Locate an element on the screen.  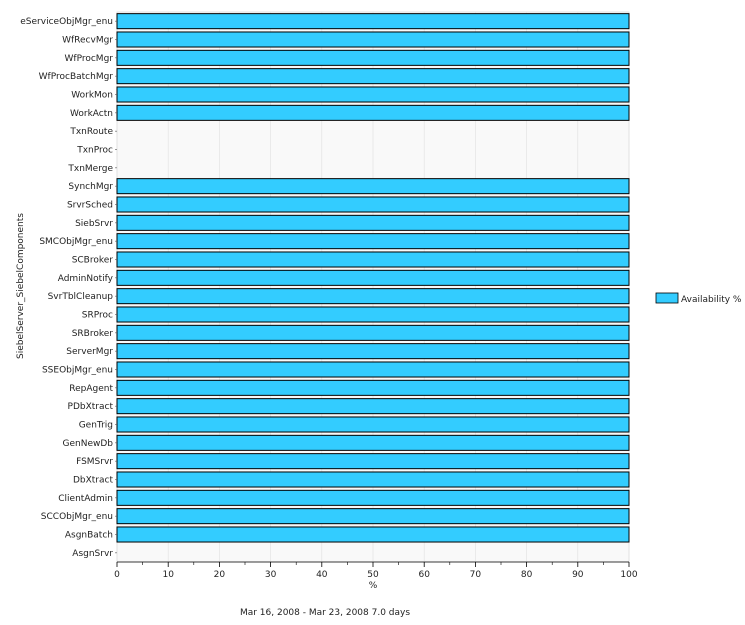
x-tick-label: 70 is located at coordinates (476, 575).